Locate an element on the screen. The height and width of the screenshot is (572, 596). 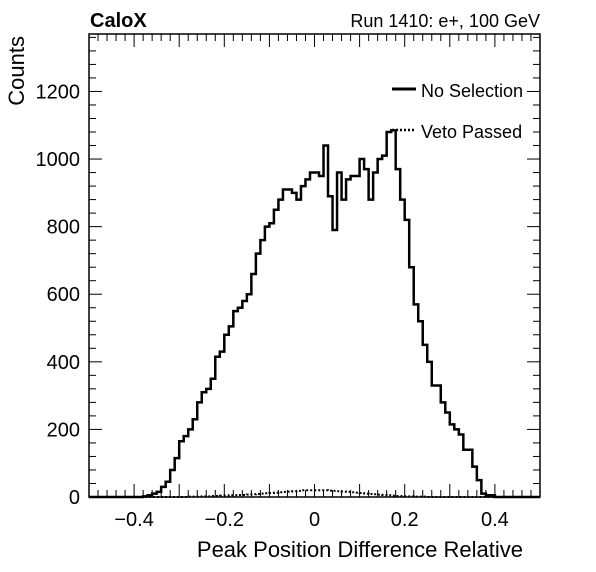
y-tick-label: 200 is located at coordinates (63, 430).